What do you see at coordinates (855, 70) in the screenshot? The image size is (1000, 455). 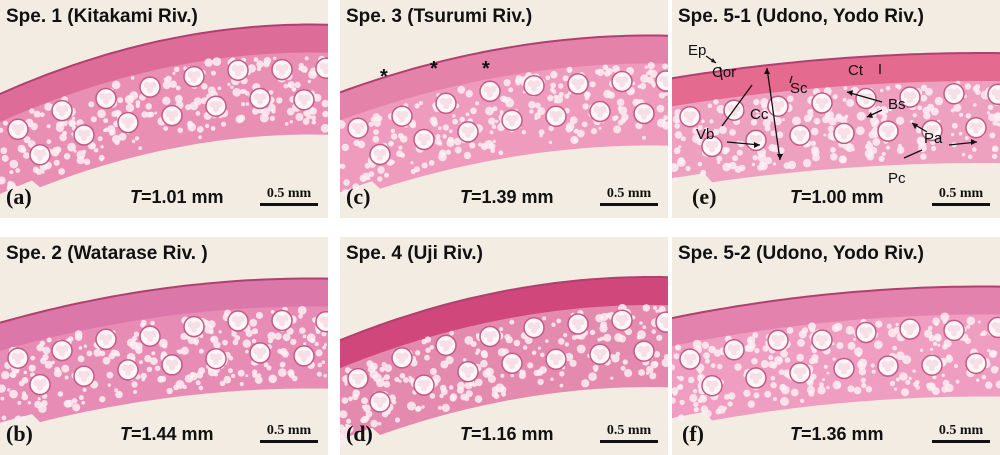 I see `label-ct: Ct` at bounding box center [855, 70].